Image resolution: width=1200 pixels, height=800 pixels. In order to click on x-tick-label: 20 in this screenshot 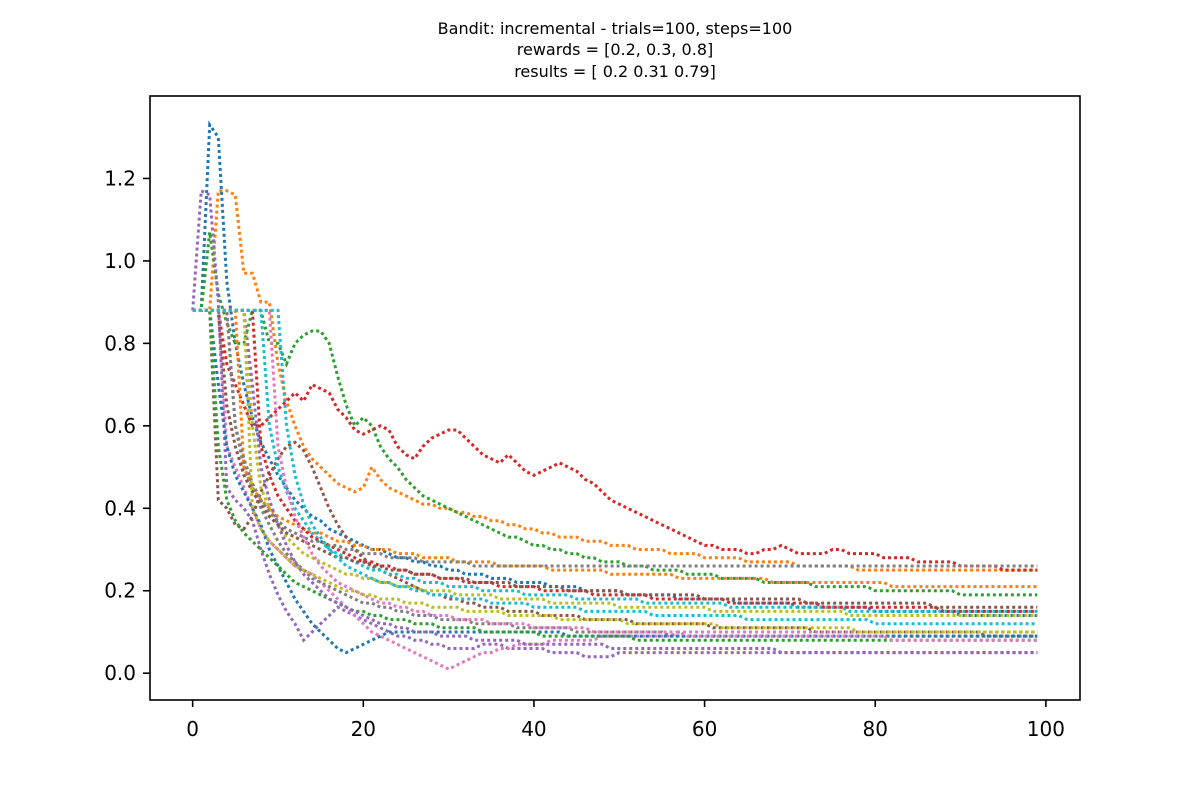, I will do `click(363, 729)`.